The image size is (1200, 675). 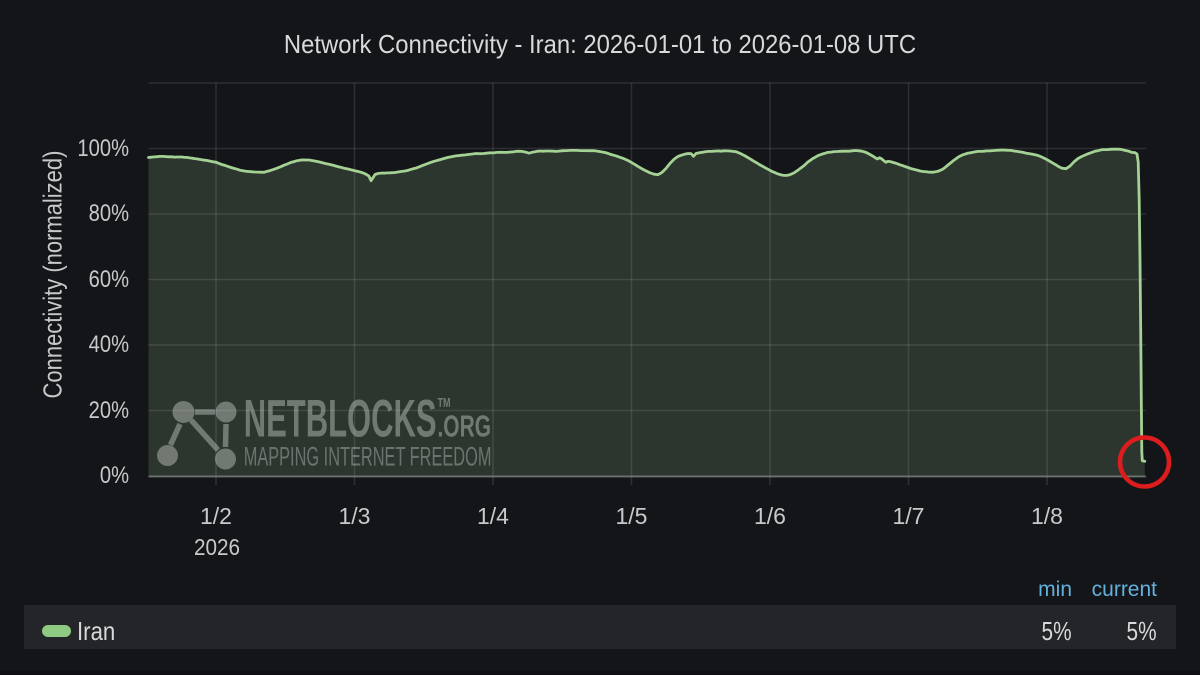 What do you see at coordinates (444, 404) in the screenshot?
I see `svg-text: TM` at bounding box center [444, 404].